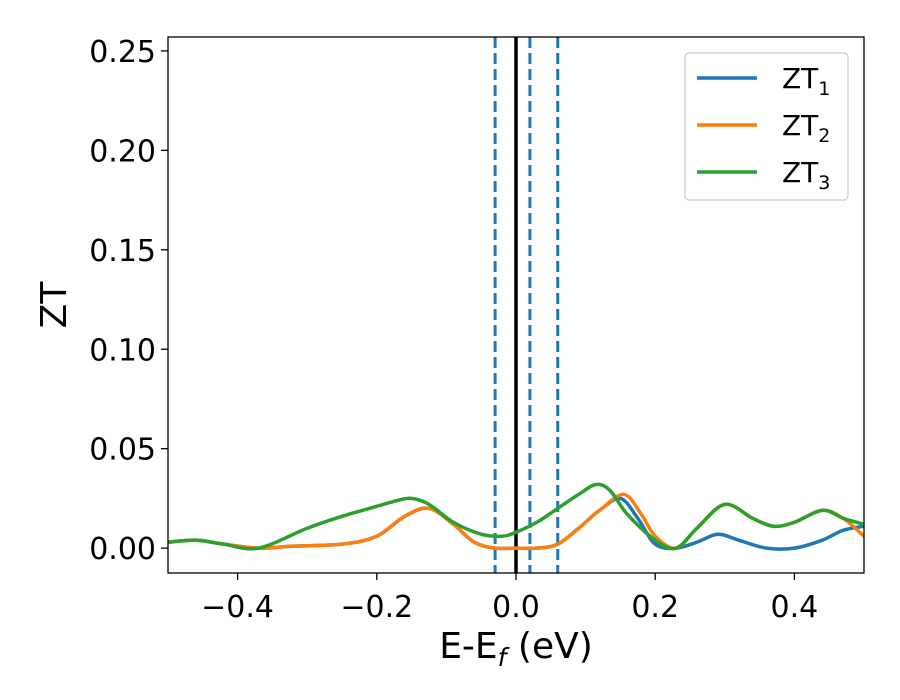 This screenshot has width=900, height=700. I want to click on y-tick-label: 0.10, so click(122, 350).